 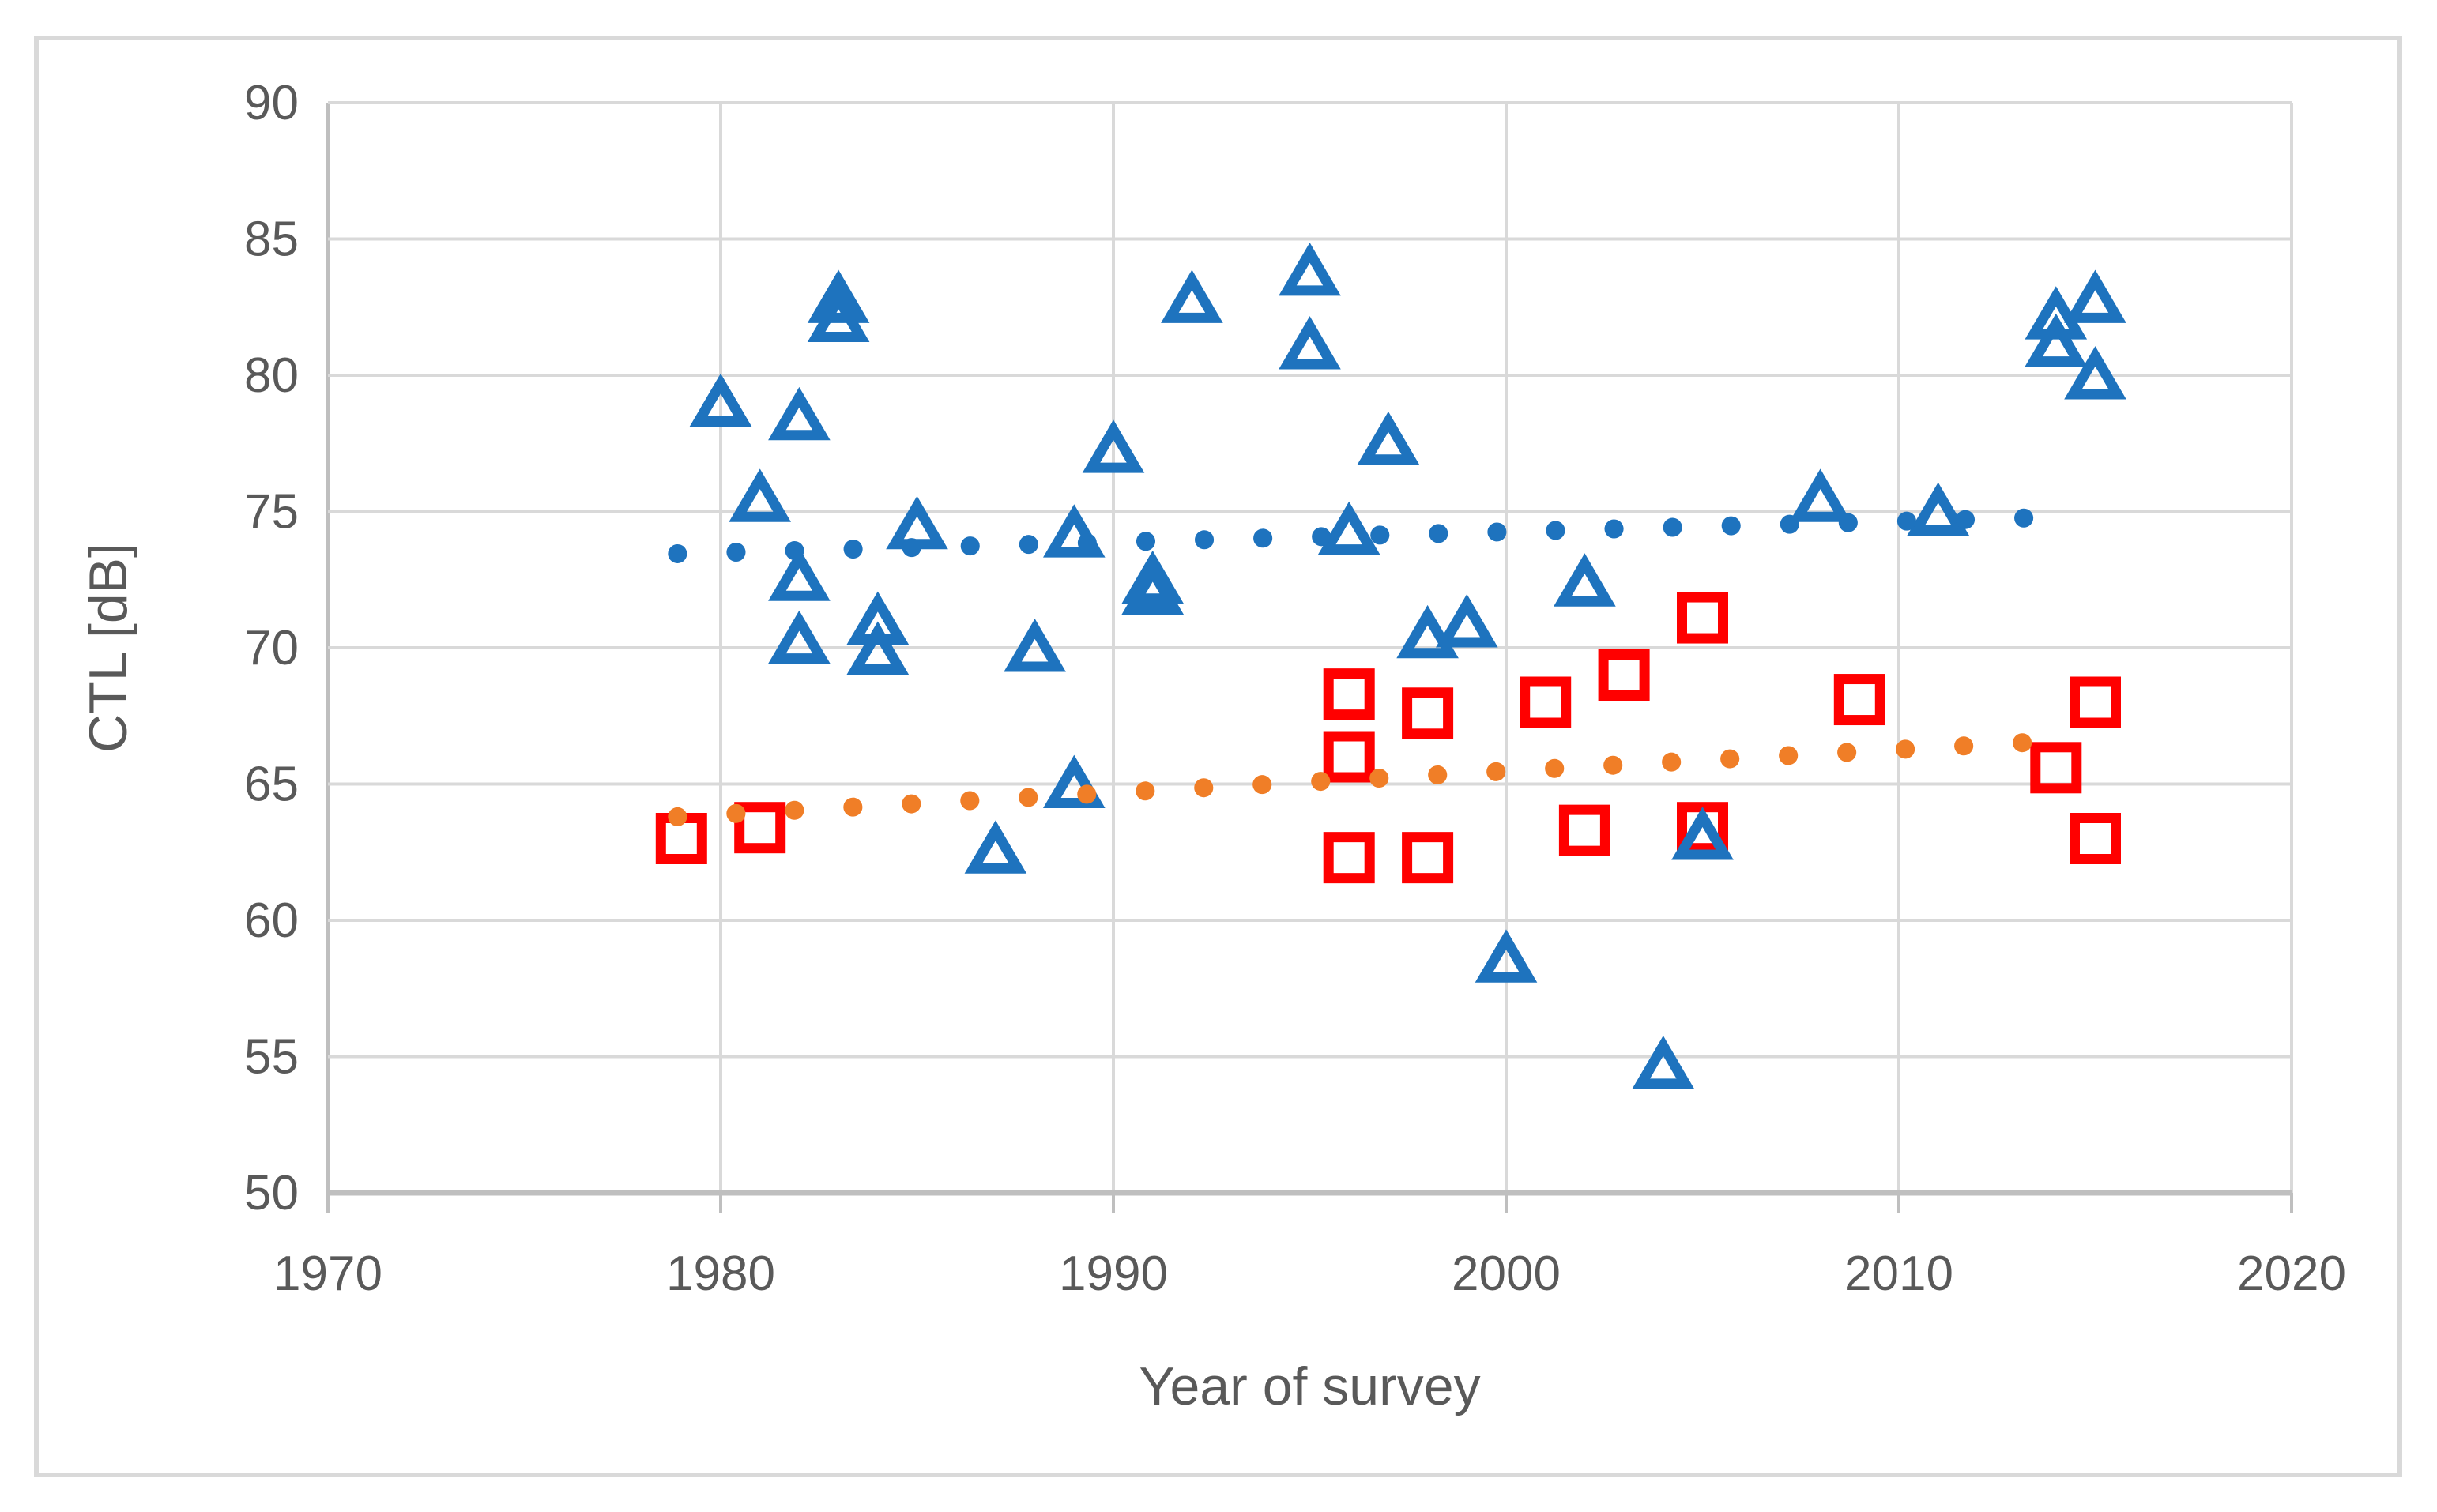 What do you see at coordinates (271, 920) in the screenshot?
I see `y-tick-label: 60` at bounding box center [271, 920].